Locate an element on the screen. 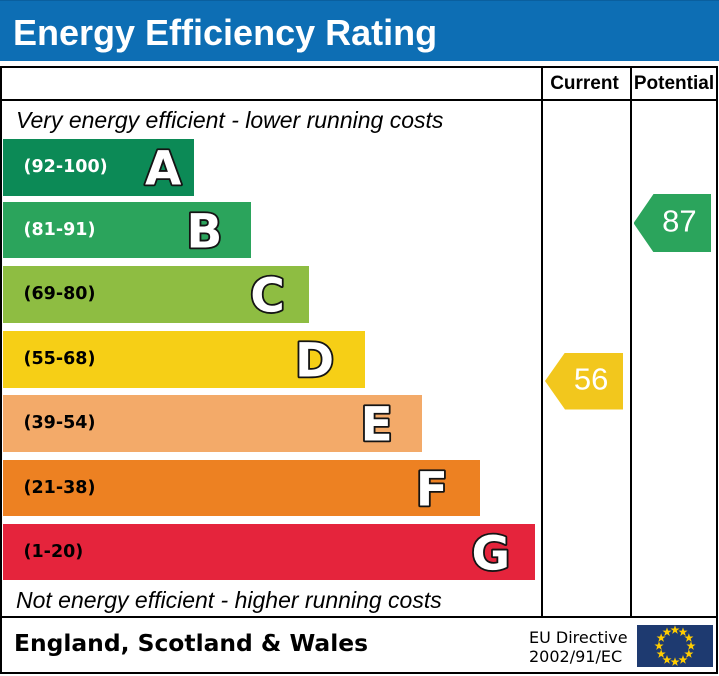 Image resolution: width=719 pixels, height=676 pixels. band-range-D: (55-68) is located at coordinates (59, 359).